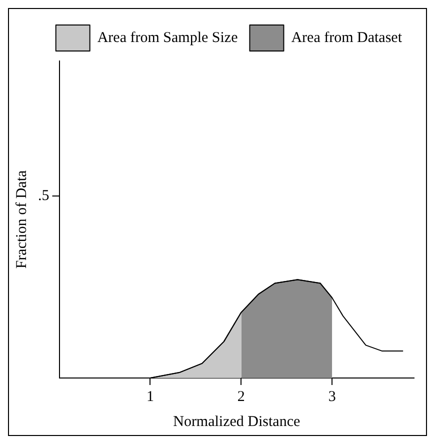  What do you see at coordinates (22, 219) in the screenshot?
I see `y-axis-title: Fraction of Data` at bounding box center [22, 219].